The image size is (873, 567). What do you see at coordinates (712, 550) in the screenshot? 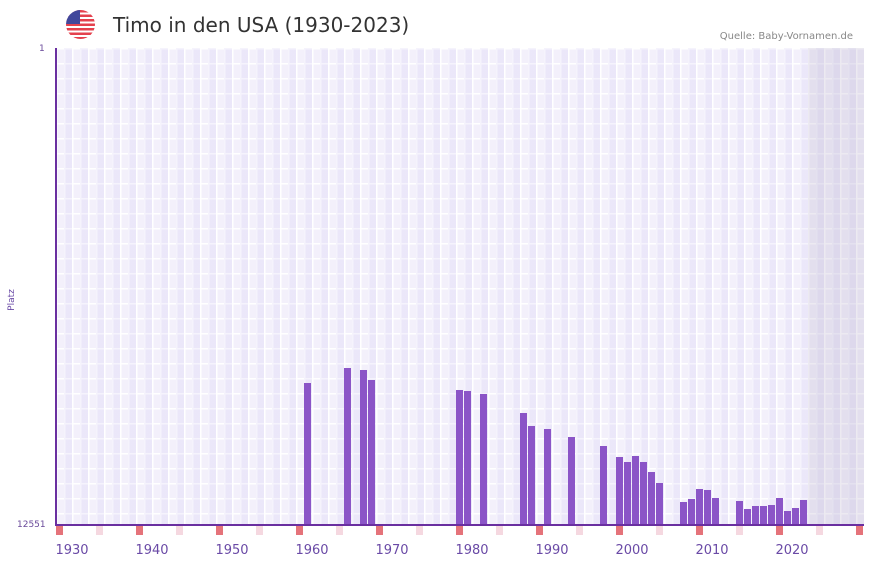
I see `x-tick-2010: 2010` at bounding box center [712, 550].